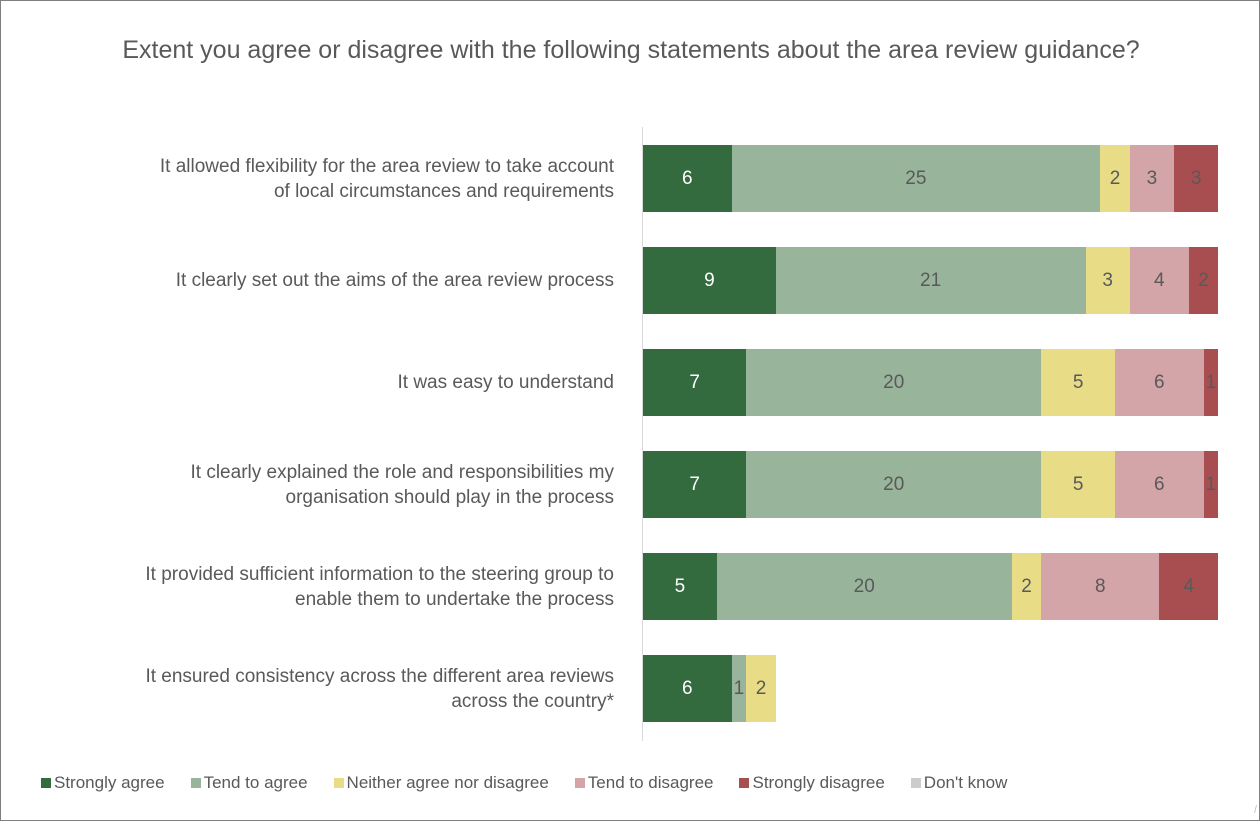 The height and width of the screenshot is (821, 1260). I want to click on data-label: 8, so click(1100, 586).